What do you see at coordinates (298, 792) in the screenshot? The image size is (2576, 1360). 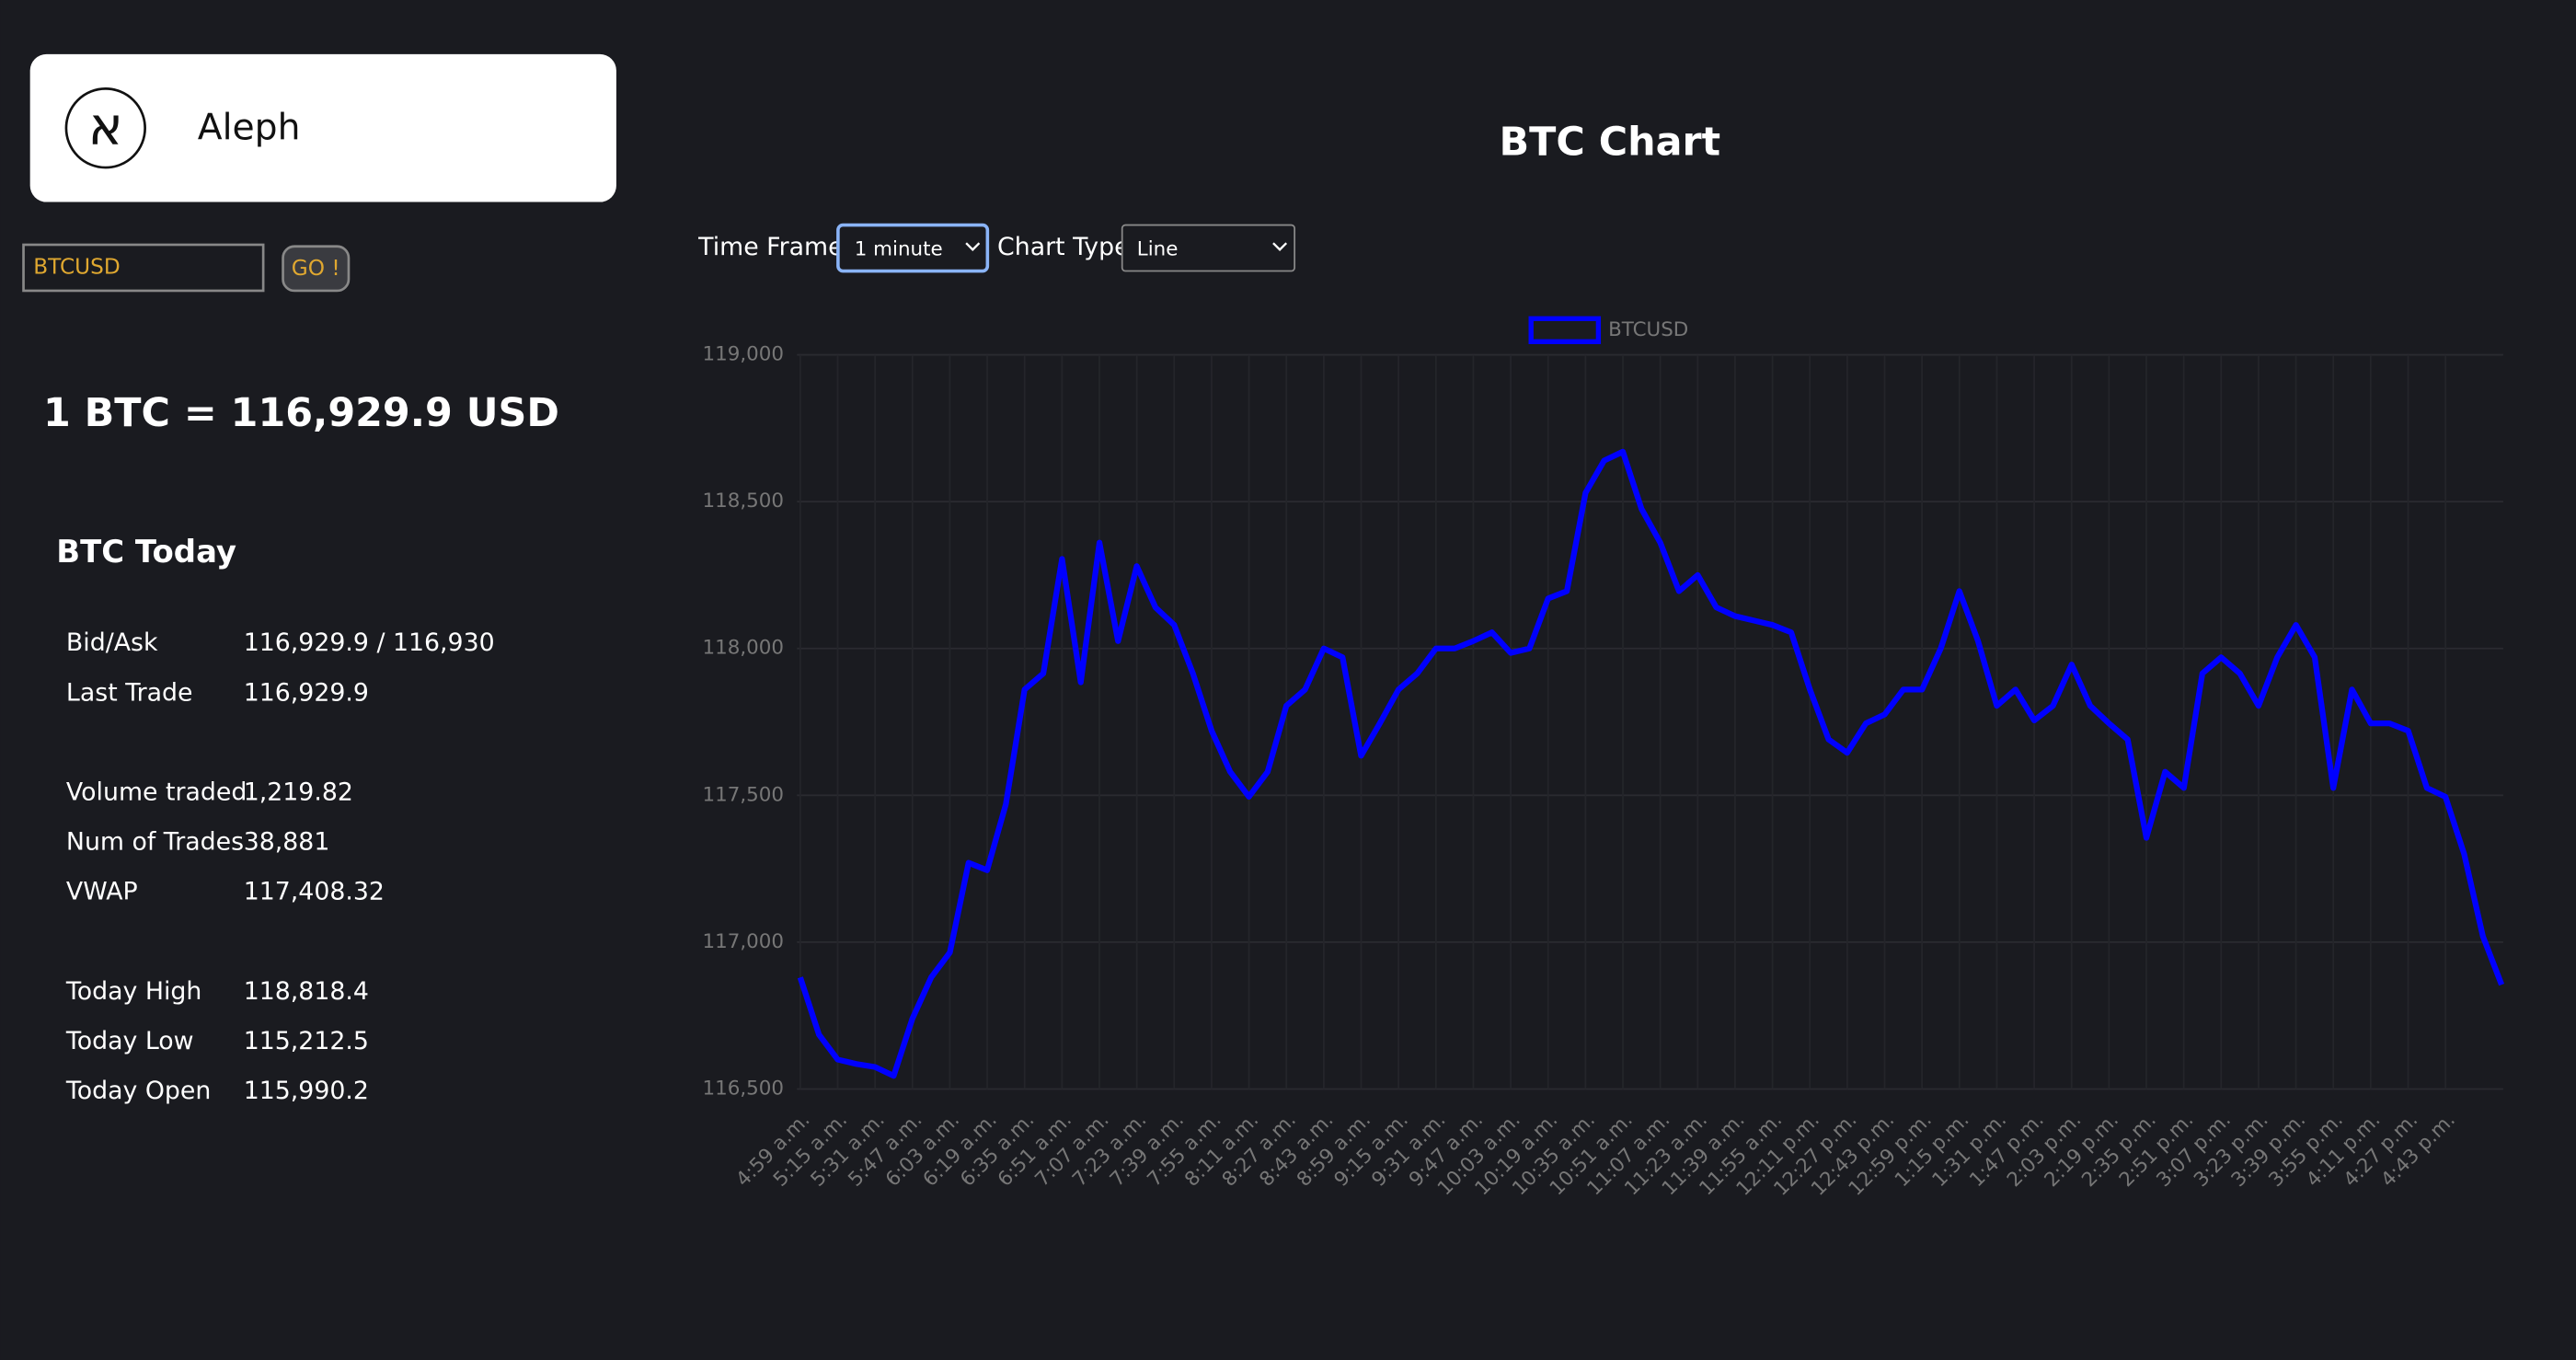 I see `stat-value: 1,219.82` at bounding box center [298, 792].